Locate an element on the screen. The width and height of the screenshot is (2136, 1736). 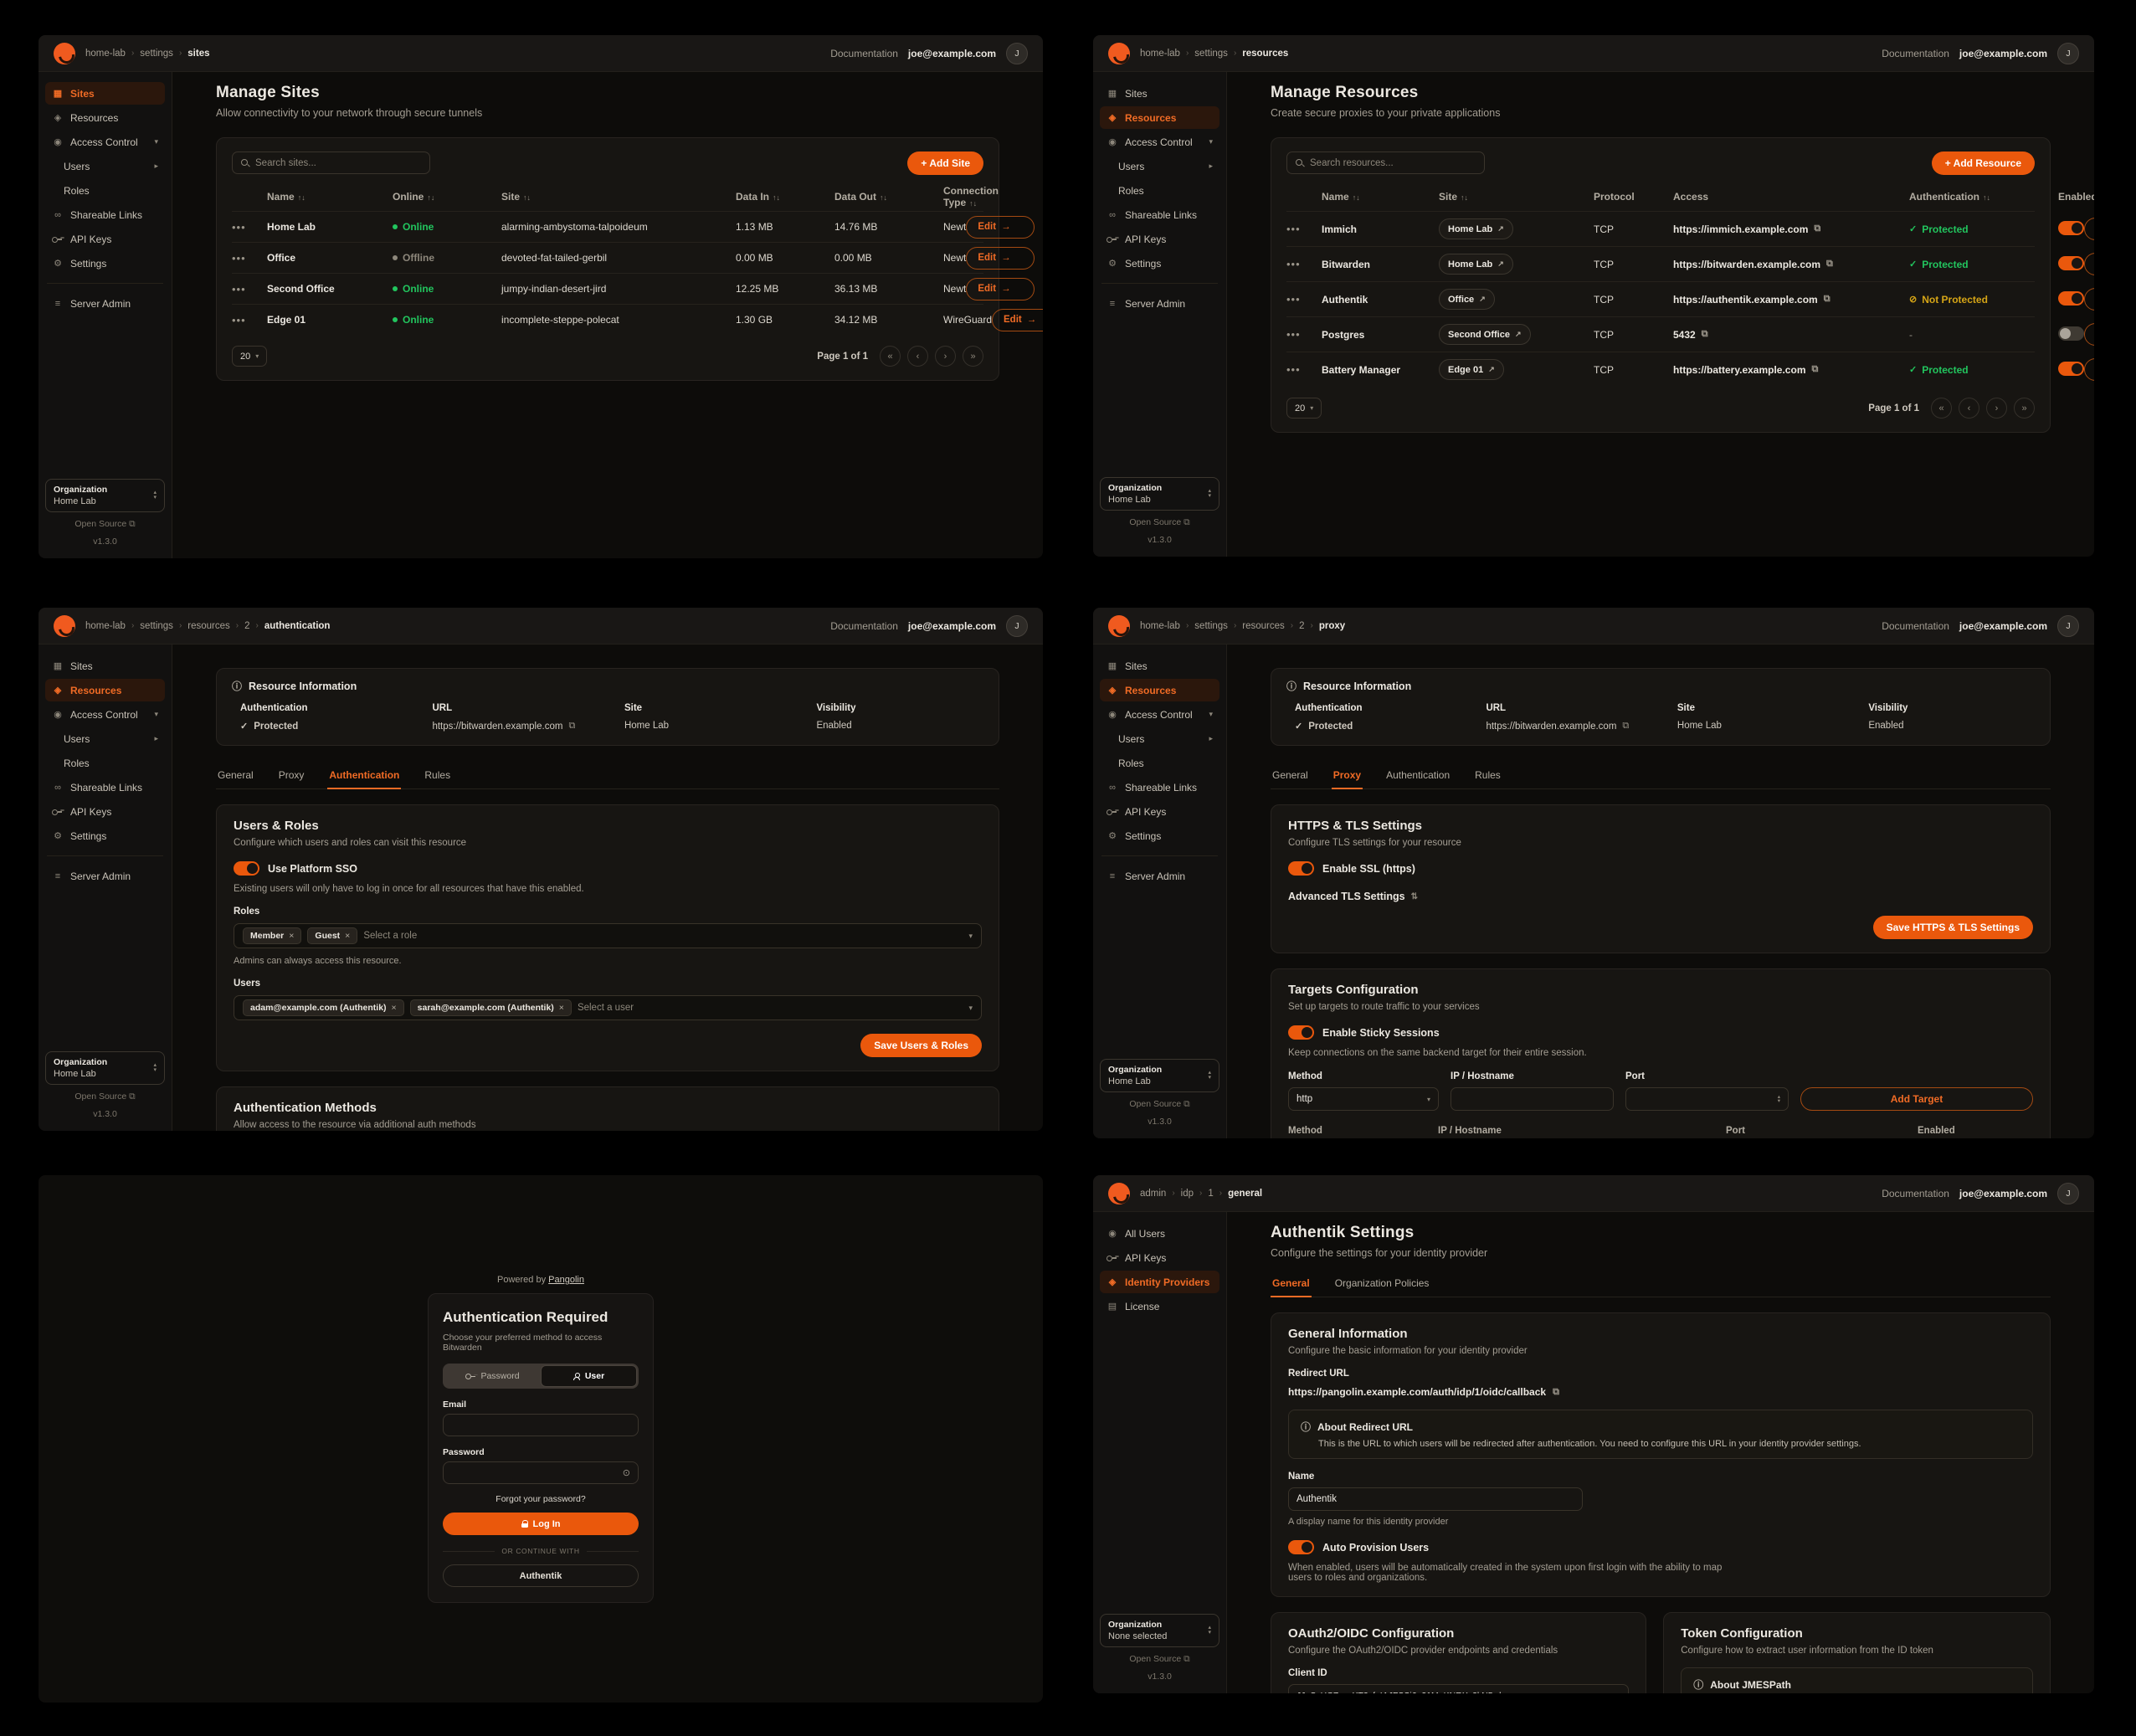
tab-rules: Rules is located at coordinates (438, 775).